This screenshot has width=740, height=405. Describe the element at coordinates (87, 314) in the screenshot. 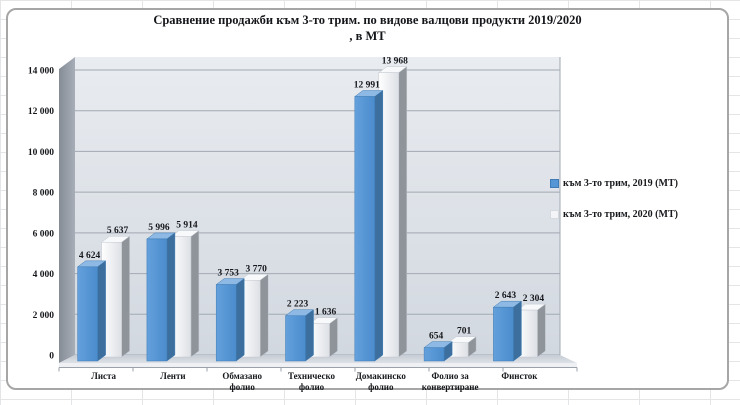

I see `bar-series1-cat1` at that location.